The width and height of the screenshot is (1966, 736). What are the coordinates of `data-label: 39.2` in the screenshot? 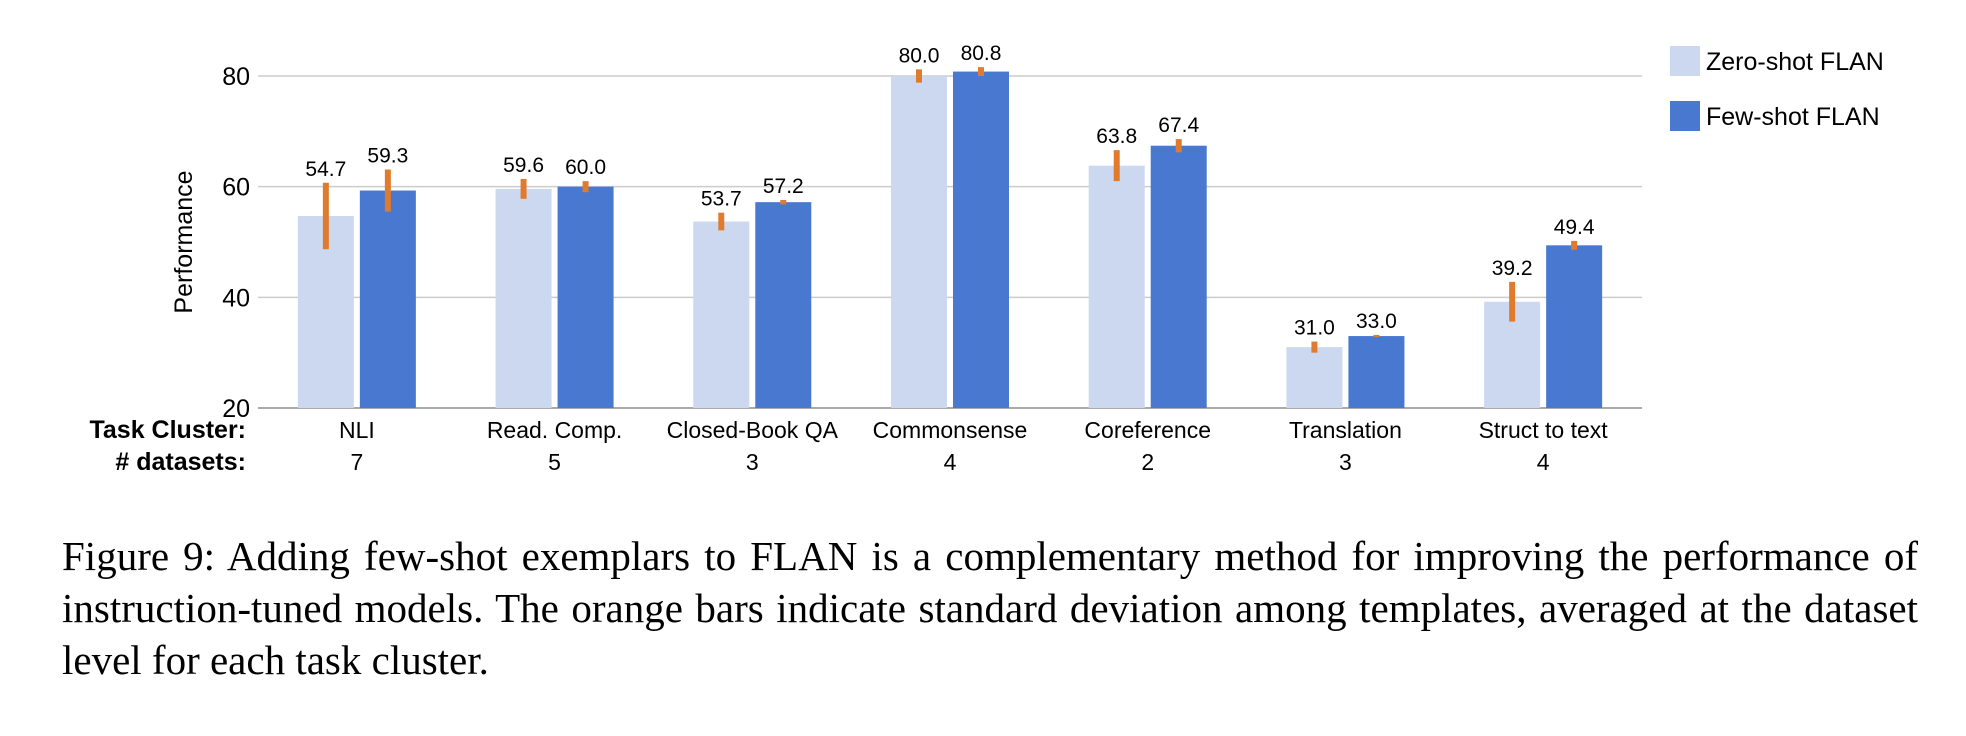 It's located at (1512, 268).